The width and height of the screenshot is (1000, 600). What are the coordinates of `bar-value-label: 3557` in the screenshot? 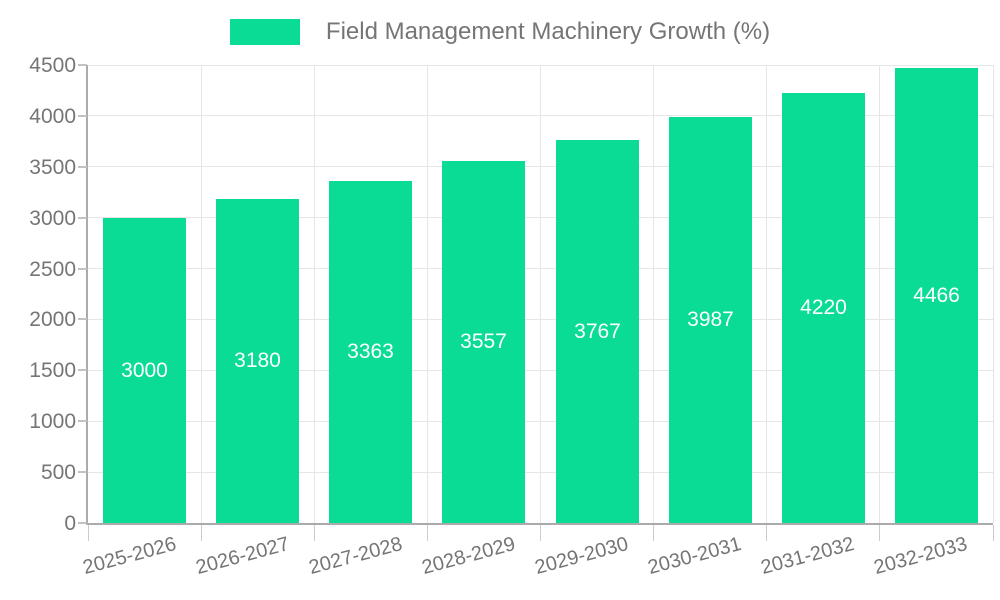 It's located at (483, 341).